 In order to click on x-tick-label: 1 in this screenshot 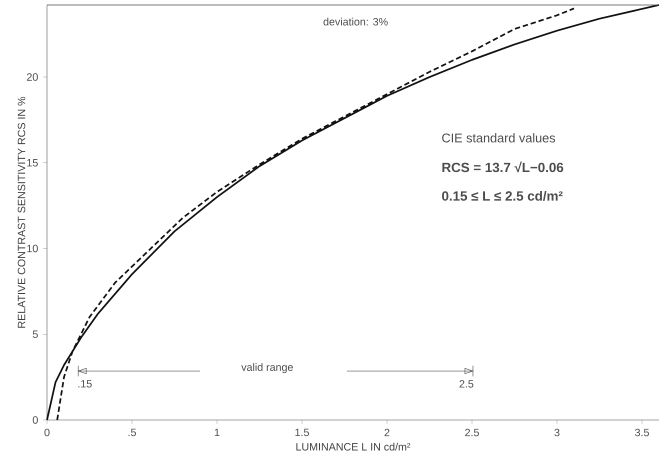, I will do `click(217, 432)`.